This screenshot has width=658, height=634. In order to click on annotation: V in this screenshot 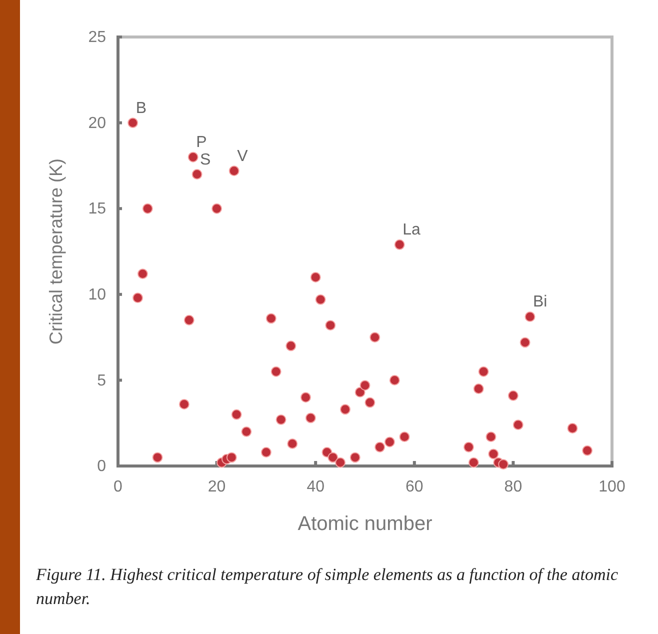, I will do `click(242, 156)`.